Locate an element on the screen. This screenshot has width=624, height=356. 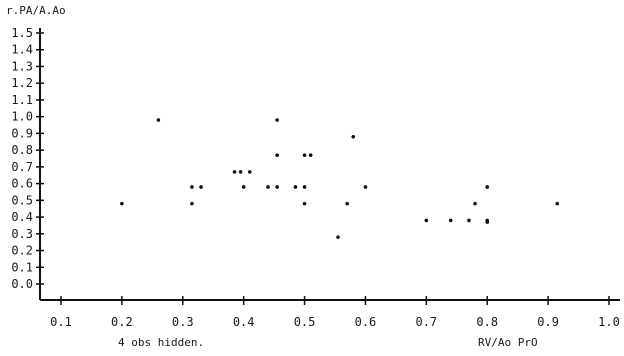
y-tick-label: 0.1 is located at coordinates (22, 267).